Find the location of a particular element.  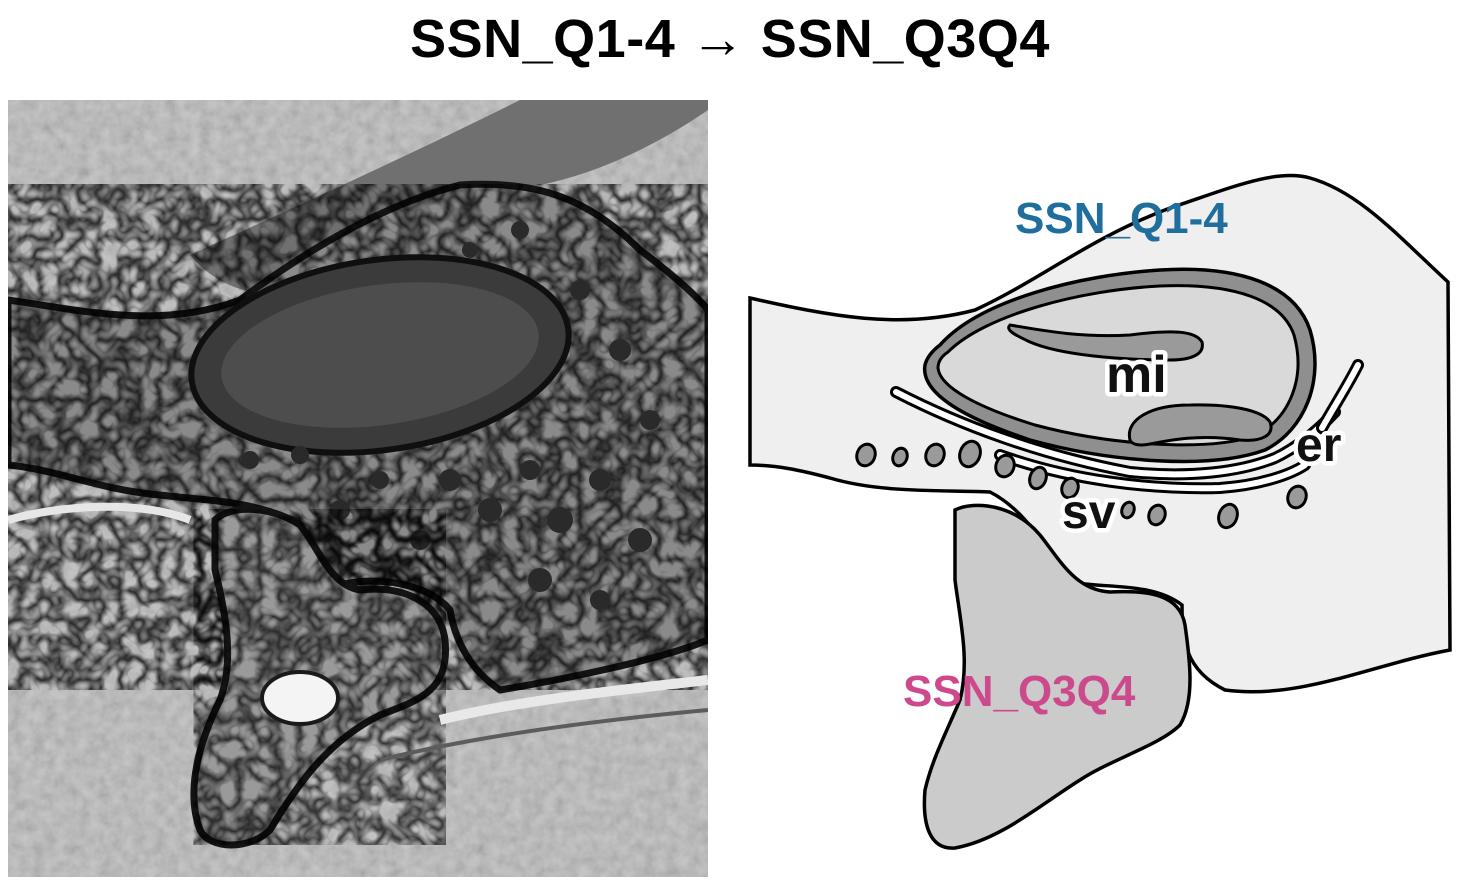

endoplasmic-reticulum is located at coordinates (1127, 427).